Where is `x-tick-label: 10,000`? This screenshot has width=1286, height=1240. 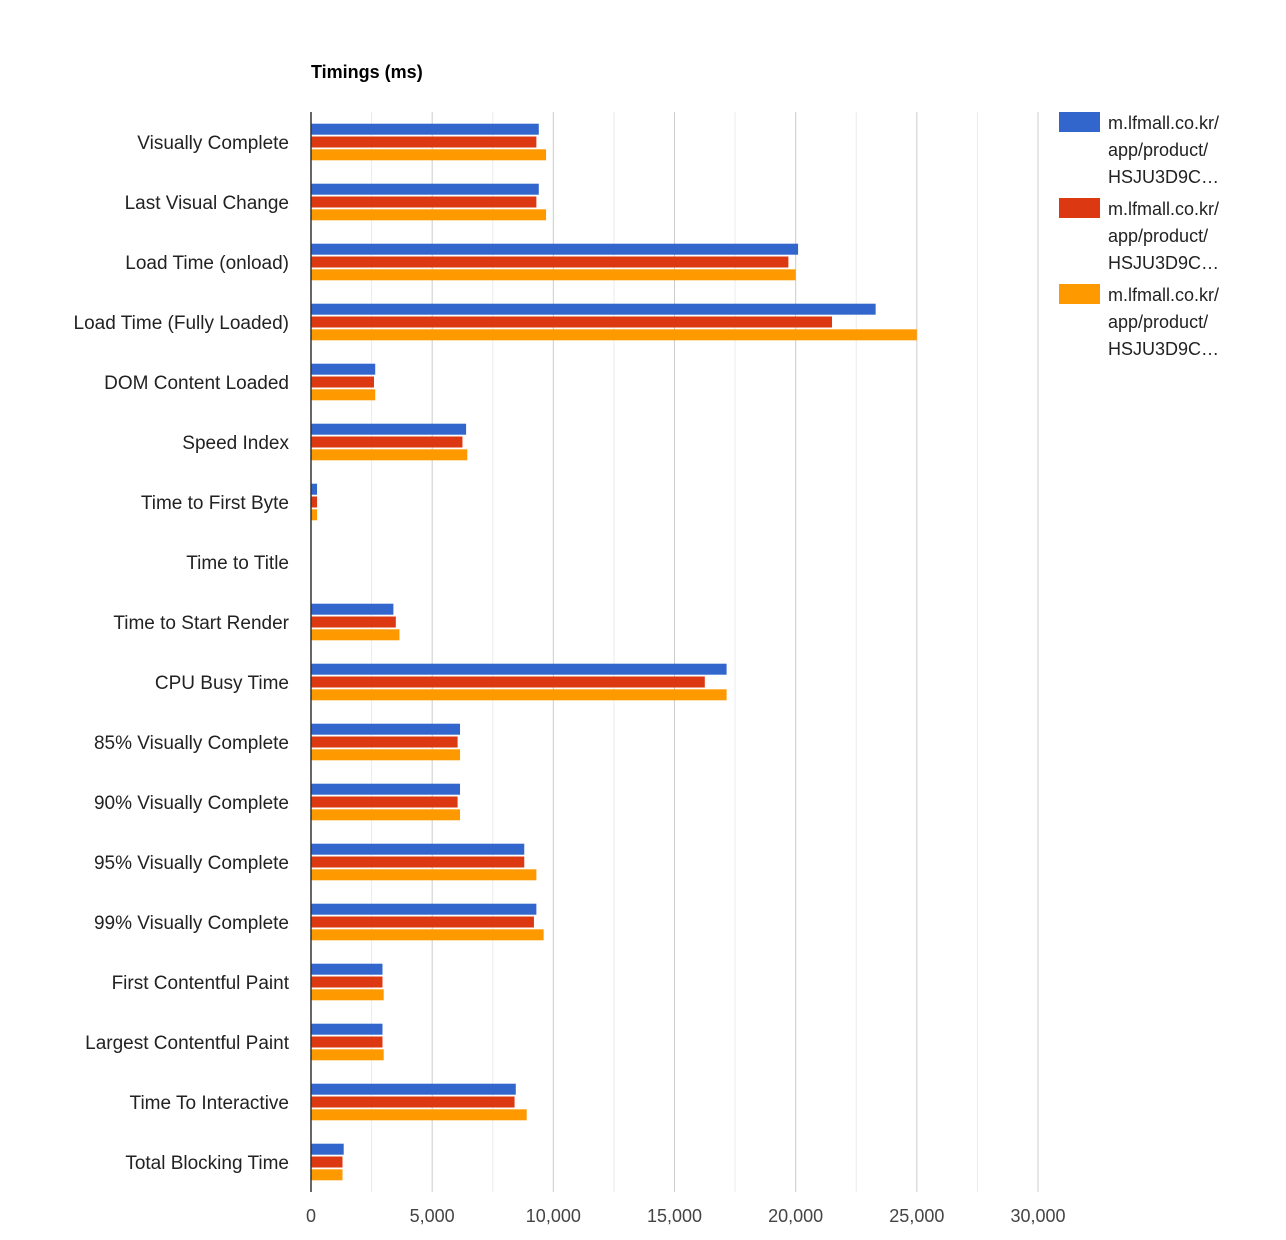
x-tick-label: 10,000 is located at coordinates (553, 1216).